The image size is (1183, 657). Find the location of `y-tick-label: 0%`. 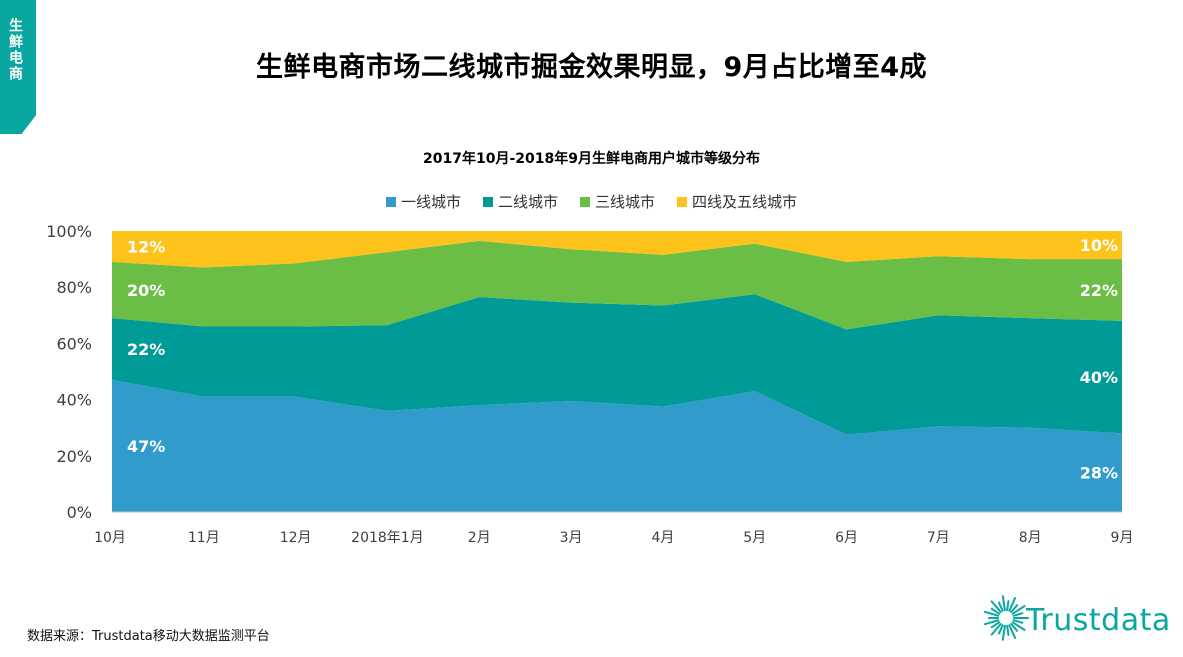

y-tick-label: 0% is located at coordinates (79, 512).